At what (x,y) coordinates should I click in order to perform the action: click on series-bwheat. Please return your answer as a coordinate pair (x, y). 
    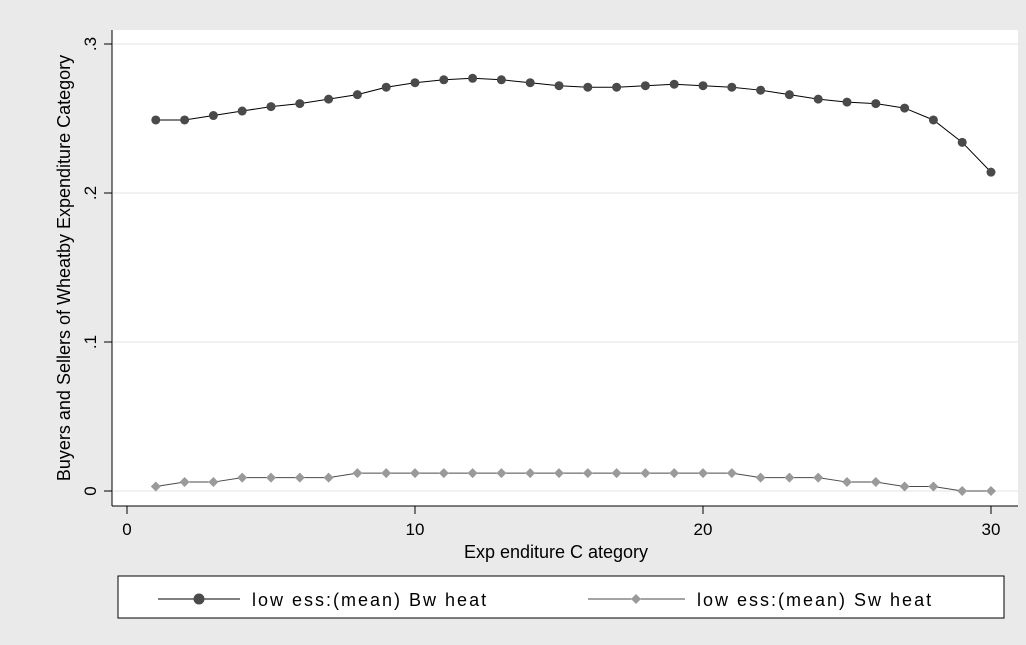
    Looking at the image, I should click on (573, 125).